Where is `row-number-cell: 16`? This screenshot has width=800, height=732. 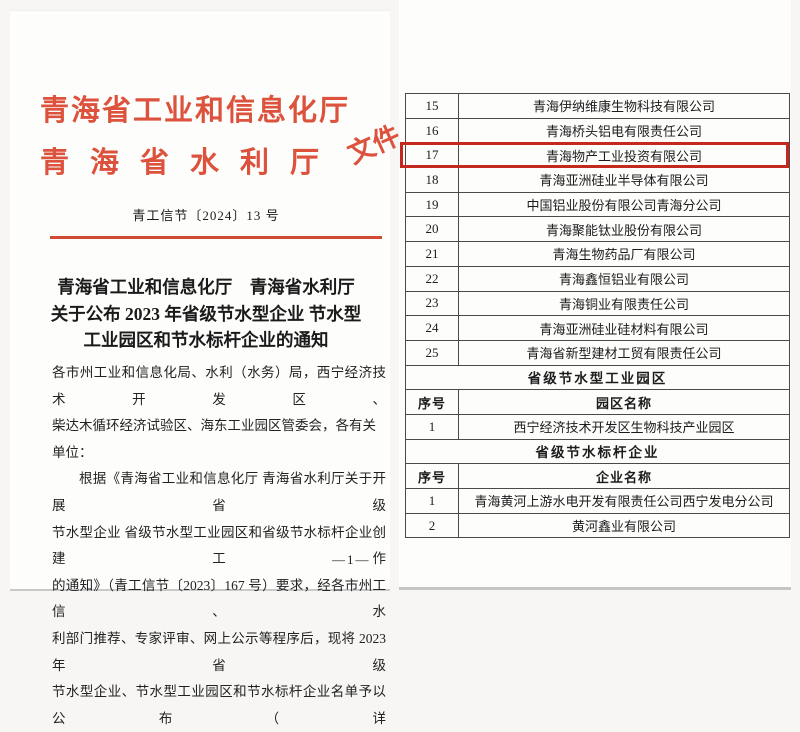 row-number-cell: 16 is located at coordinates (432, 130).